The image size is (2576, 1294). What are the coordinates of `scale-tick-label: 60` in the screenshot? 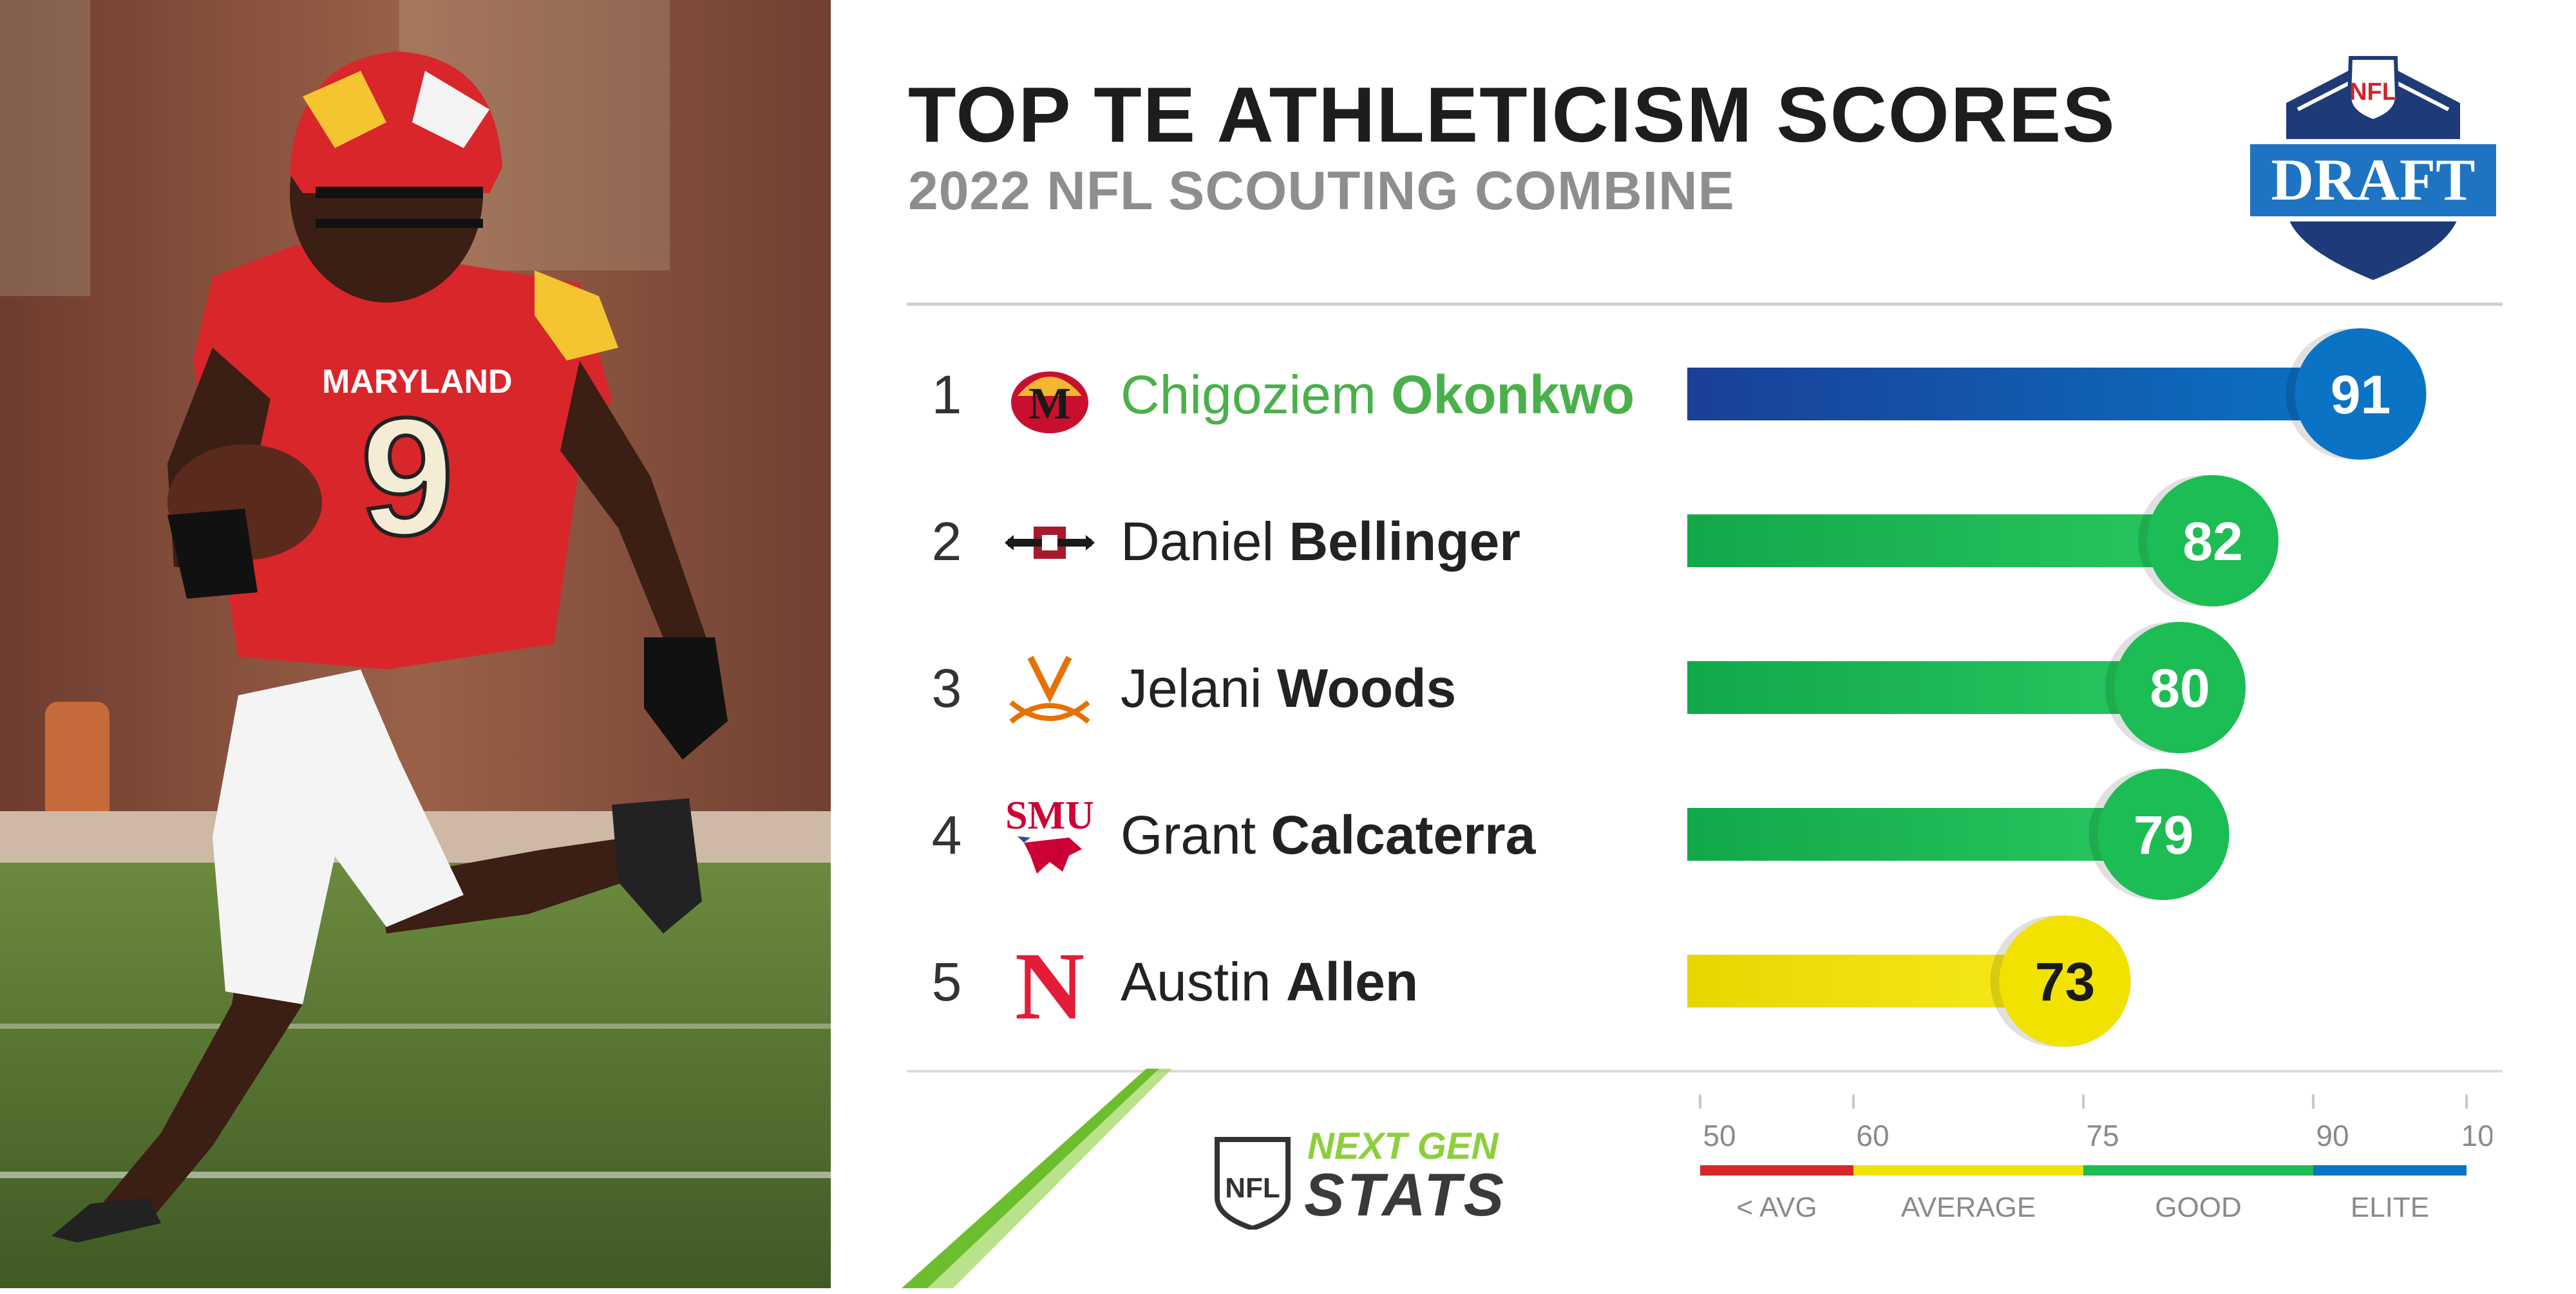 It's located at (1872, 1136).